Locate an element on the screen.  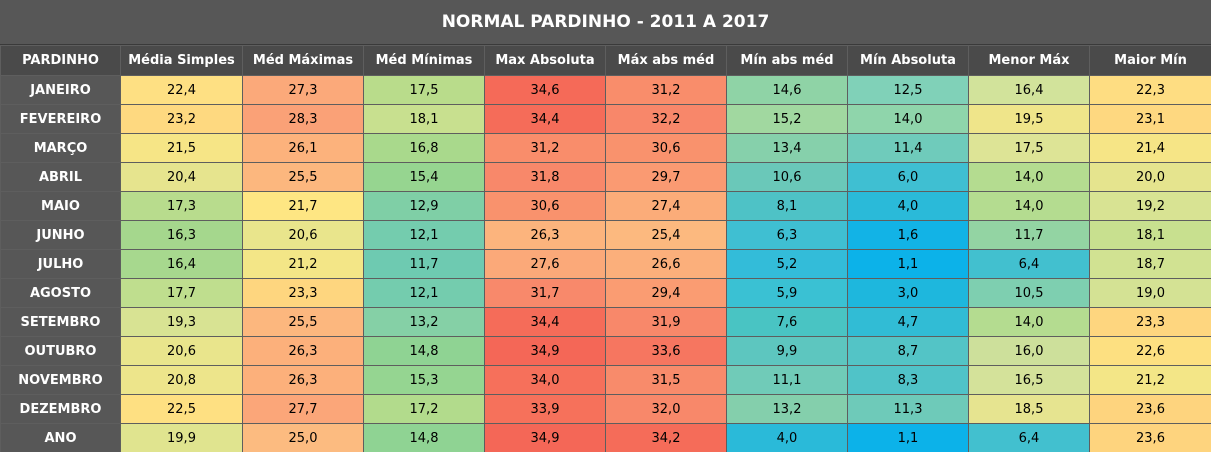
row-label: JANEIRO is located at coordinates (60, 90).